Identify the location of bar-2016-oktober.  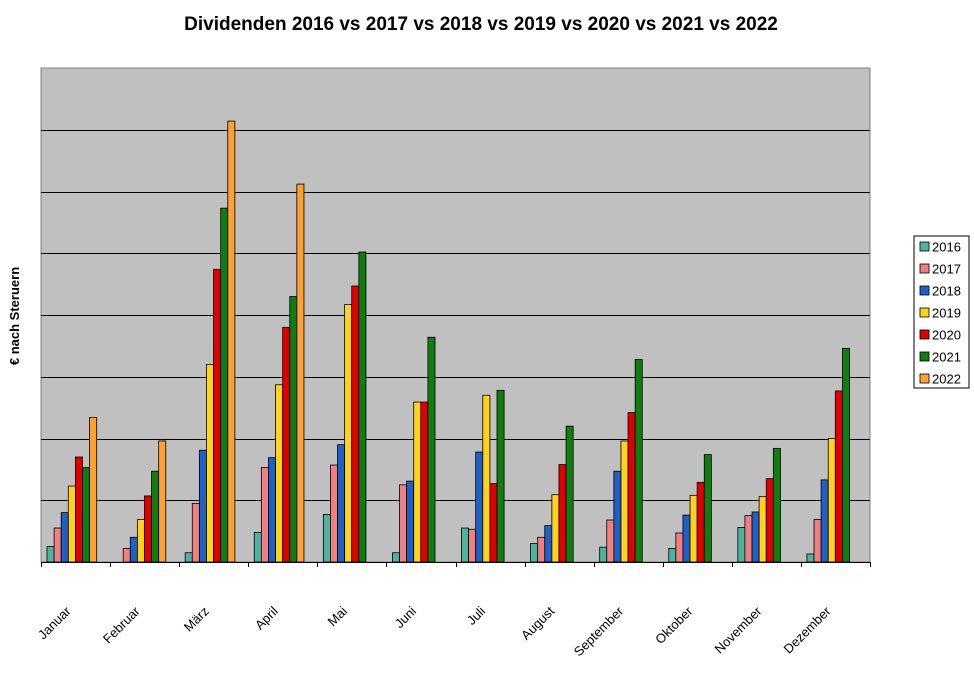
(672, 555).